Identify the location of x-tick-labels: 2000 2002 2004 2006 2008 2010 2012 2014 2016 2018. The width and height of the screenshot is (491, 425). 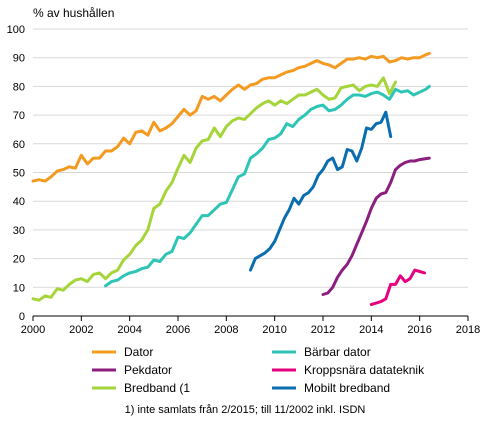
(250, 326).